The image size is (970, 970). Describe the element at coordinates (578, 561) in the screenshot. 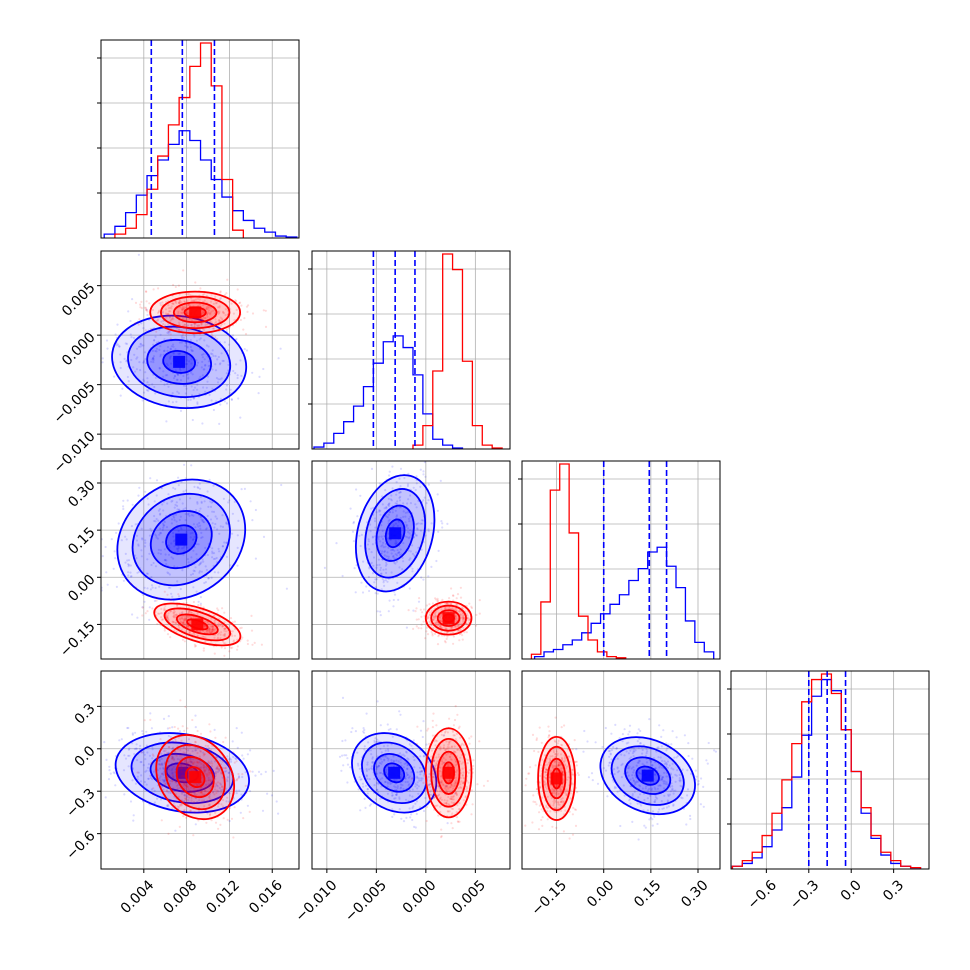

I see `histogram-red` at that location.